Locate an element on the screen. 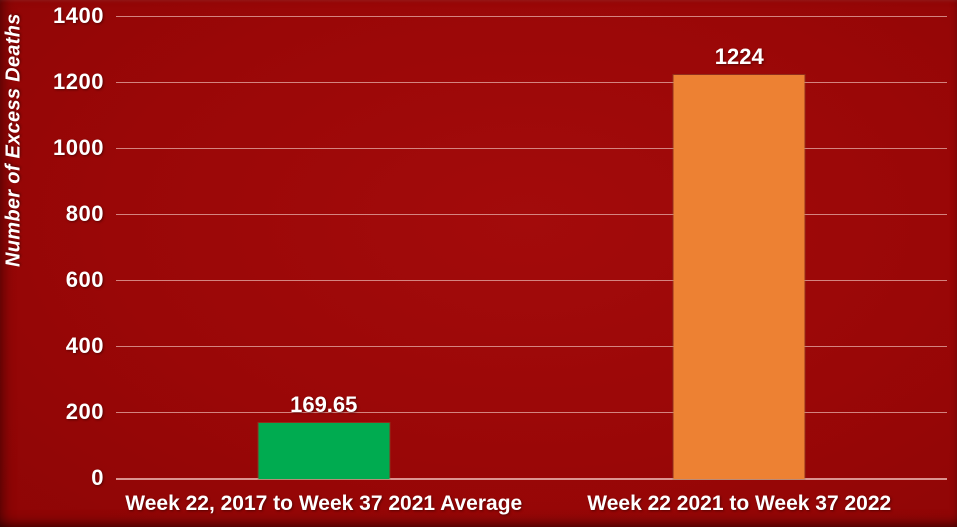  bar-2021-2022 is located at coordinates (739, 277).